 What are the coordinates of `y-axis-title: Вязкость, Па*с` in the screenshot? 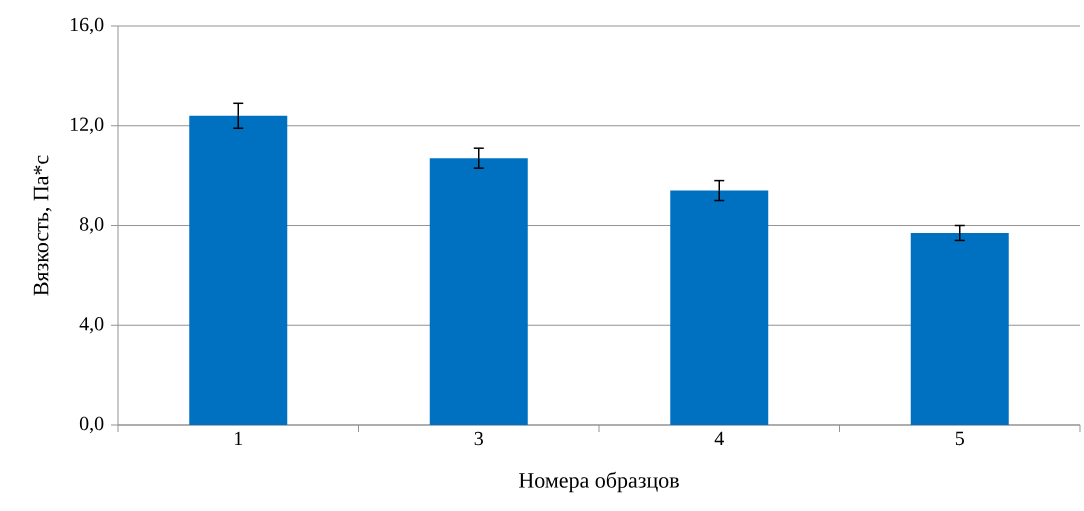 It's located at (42, 225).